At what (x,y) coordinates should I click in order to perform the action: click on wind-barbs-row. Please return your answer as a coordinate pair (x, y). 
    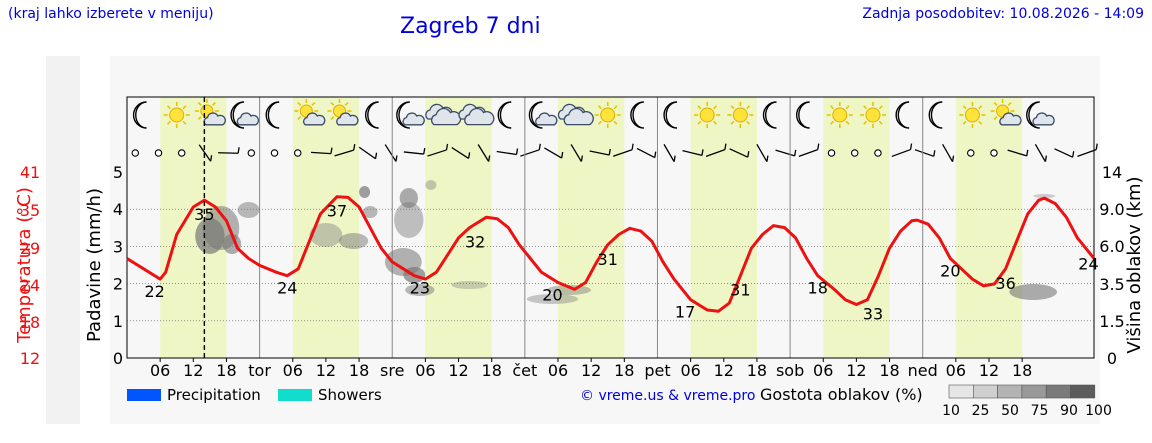
    Looking at the image, I should click on (614, 152).